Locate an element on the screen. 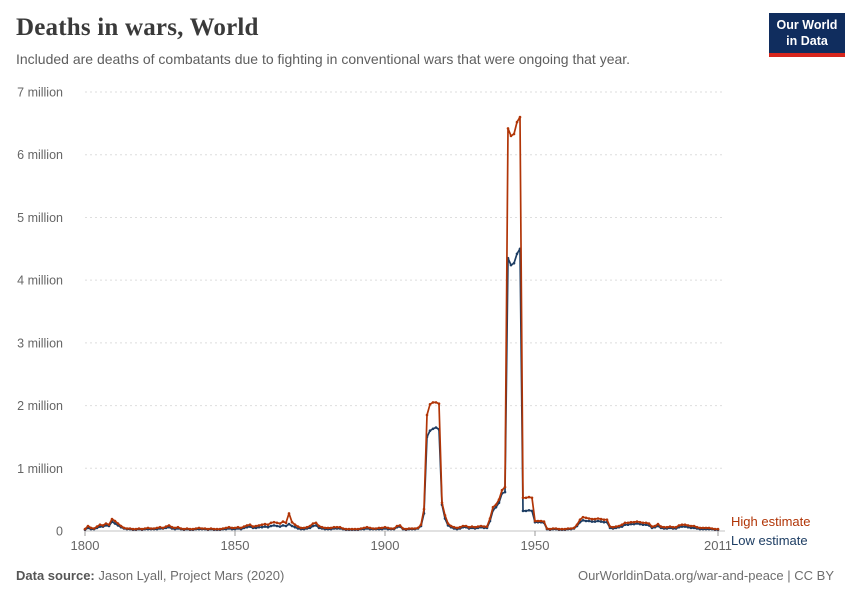 The height and width of the screenshot is (600, 850). y-axis-label: 7 million is located at coordinates (40, 93).